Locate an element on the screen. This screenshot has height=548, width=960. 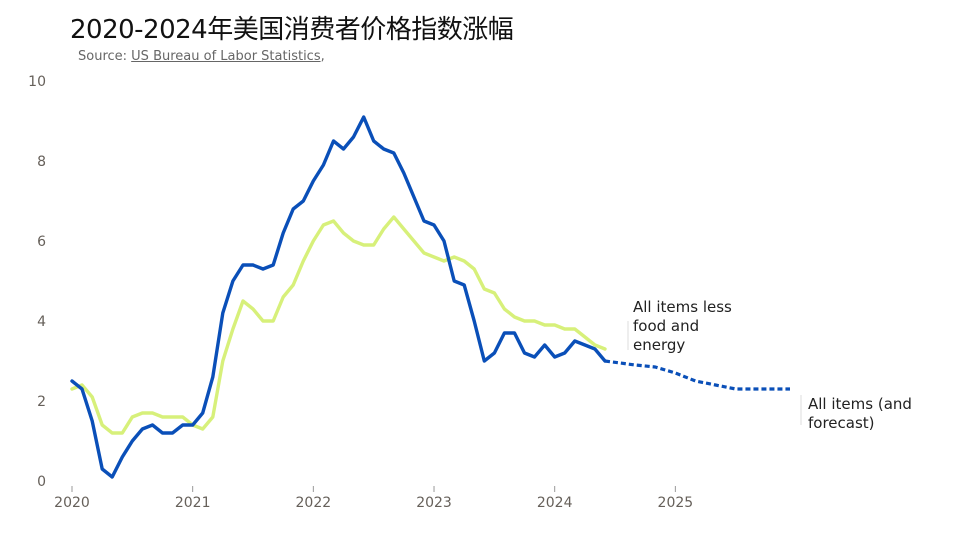
x-tick-label: 2025 is located at coordinates (676, 503).